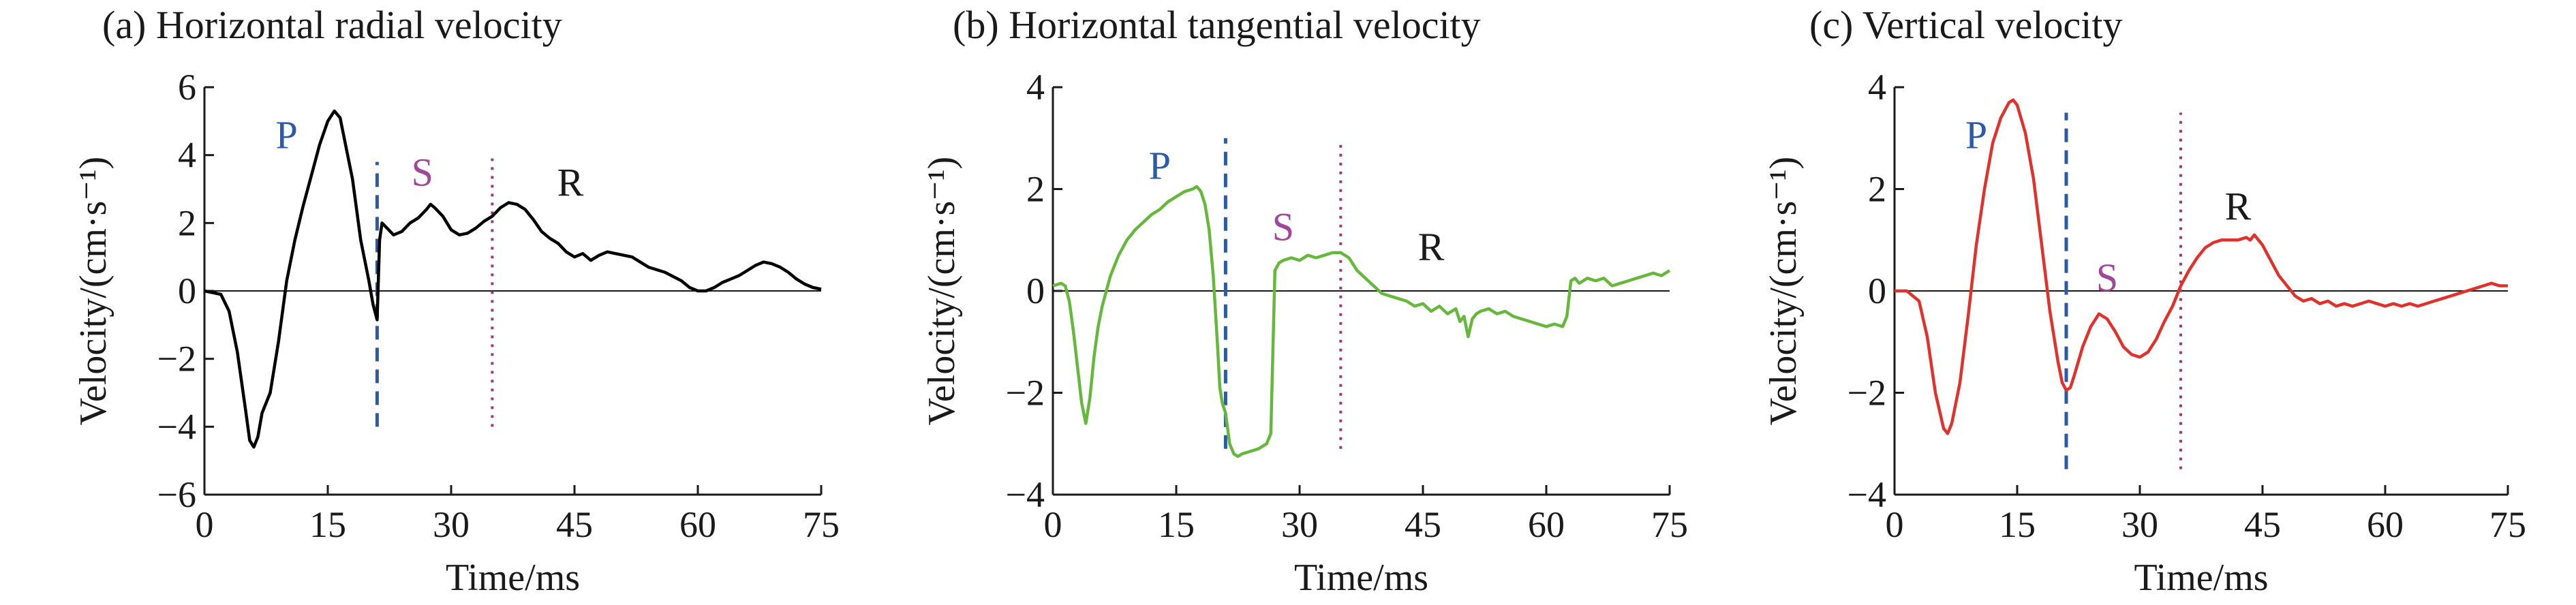 This screenshot has width=2576, height=605. What do you see at coordinates (176, 494) in the screenshot?
I see `y-tick-label: −6` at bounding box center [176, 494].